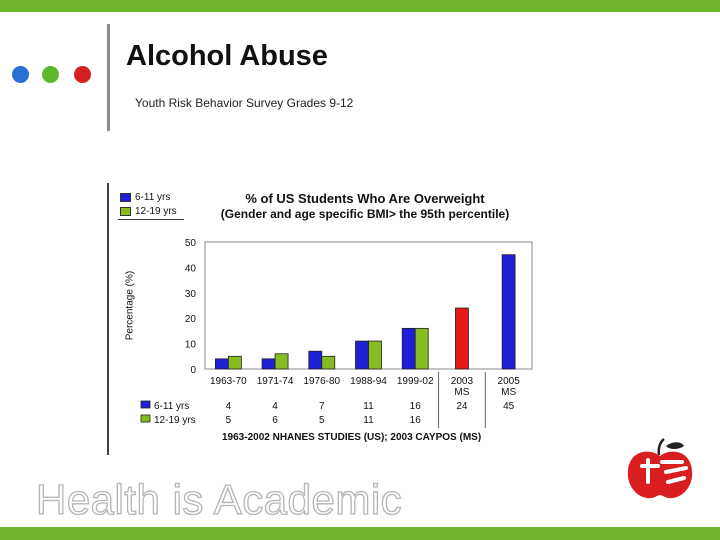 The width and height of the screenshot is (720, 540). I want to click on legend-label: 6-11 yrs, so click(153, 197).